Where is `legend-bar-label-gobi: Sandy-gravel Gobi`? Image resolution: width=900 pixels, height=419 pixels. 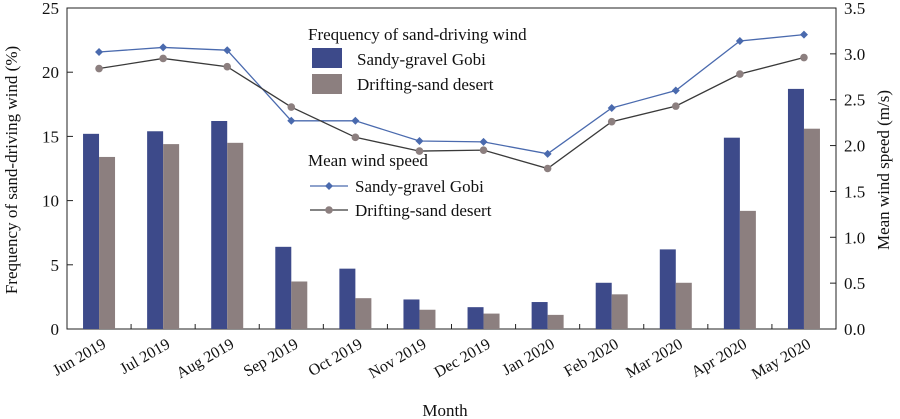
legend-bar-label-gobi: Sandy-gravel Gobi is located at coordinates (421, 59).